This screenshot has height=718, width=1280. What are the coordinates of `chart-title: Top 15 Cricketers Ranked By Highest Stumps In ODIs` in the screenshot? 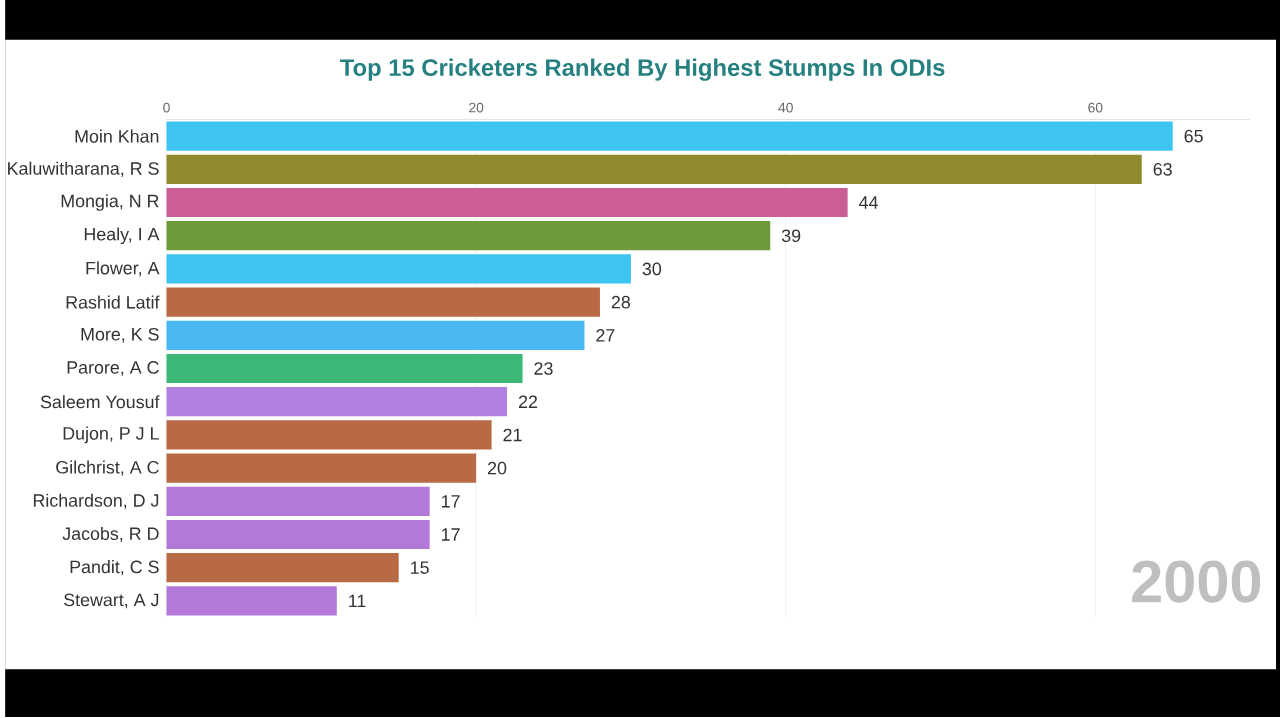 It's located at (642, 70).